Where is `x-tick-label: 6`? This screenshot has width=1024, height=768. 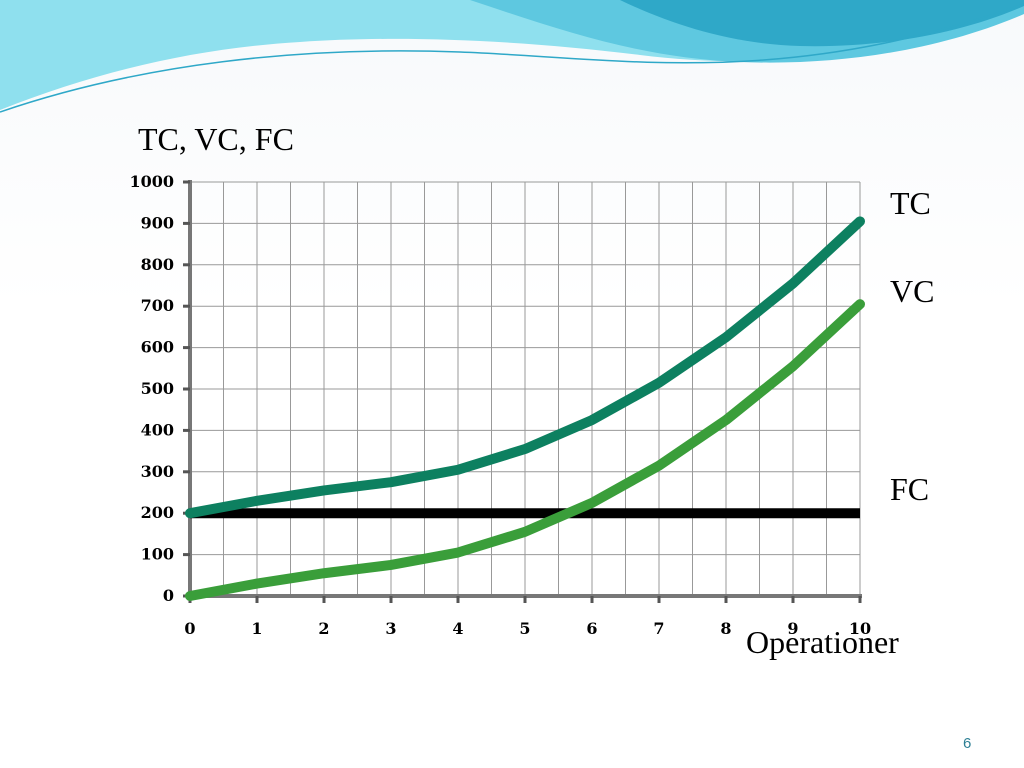
x-tick-label: 6 is located at coordinates (591, 628).